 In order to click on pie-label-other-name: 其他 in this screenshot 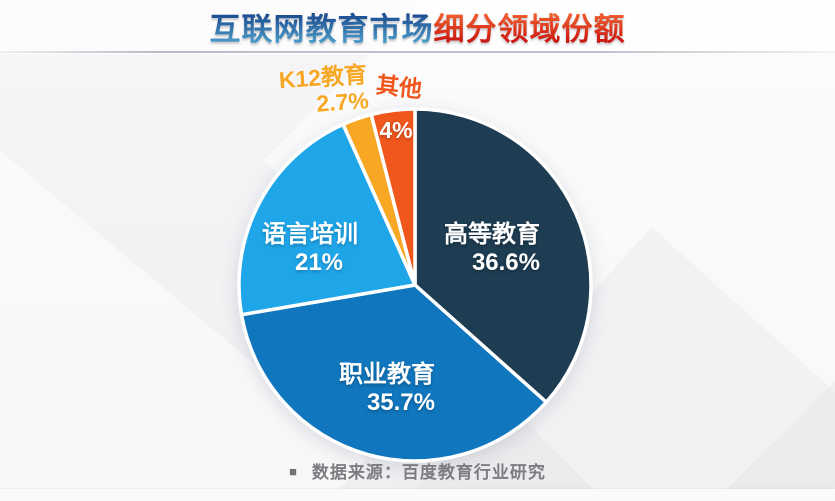, I will do `click(399, 87)`.